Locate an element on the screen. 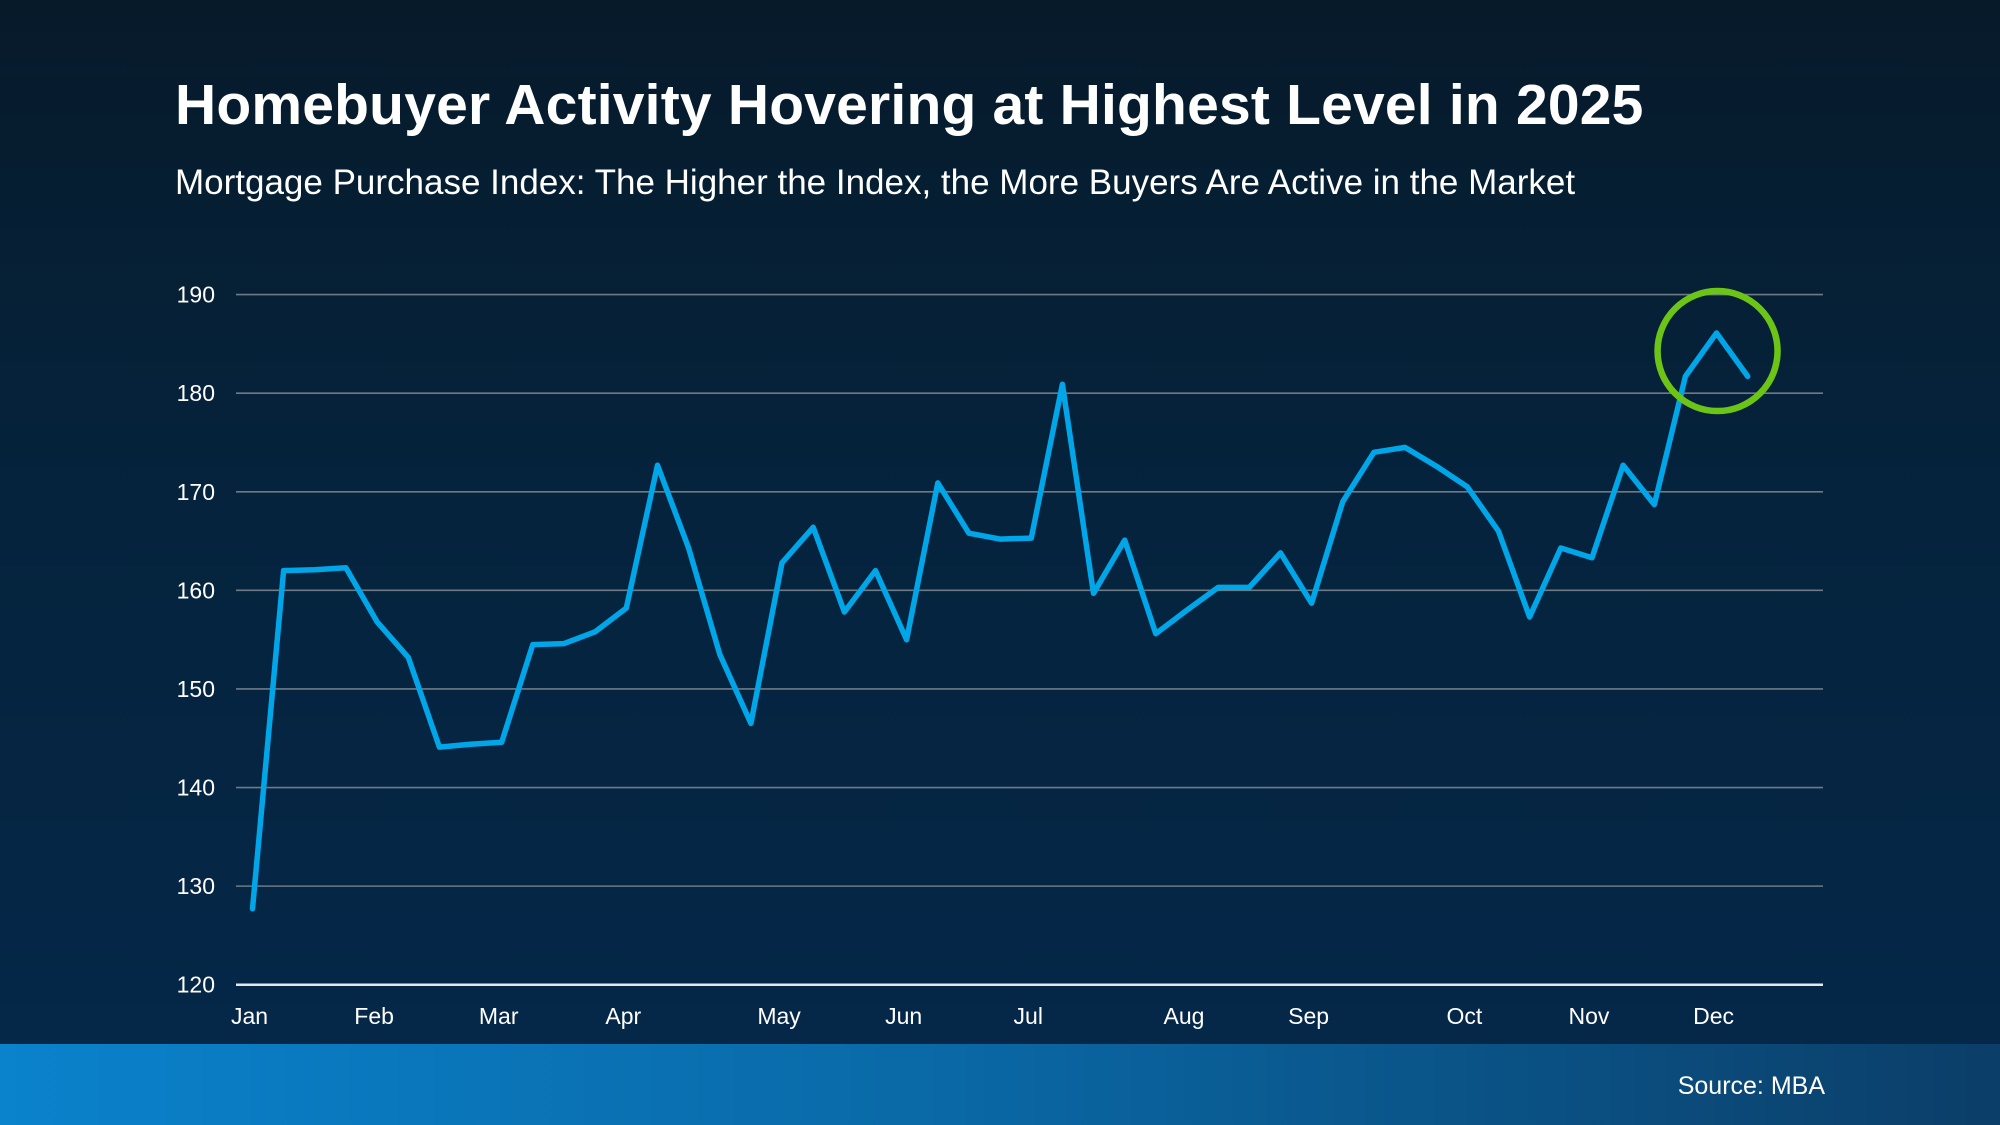  x-tick-label: Jun is located at coordinates (903, 1016).